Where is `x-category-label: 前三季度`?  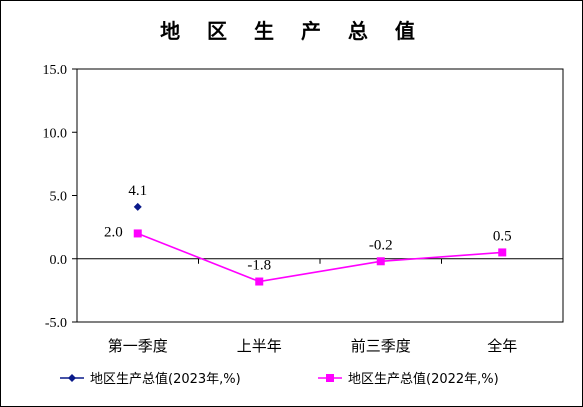
x-category-label: 前三季度 is located at coordinates (381, 346).